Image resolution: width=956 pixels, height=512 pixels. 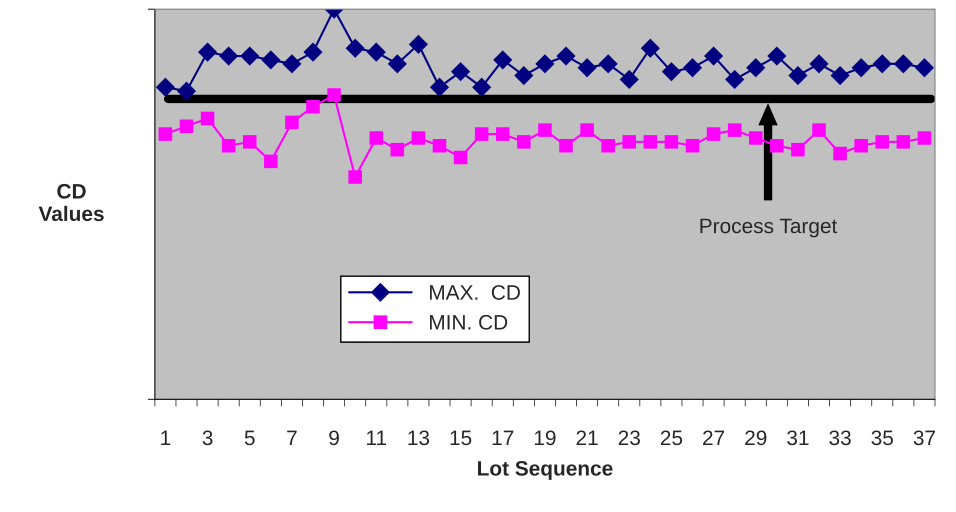 What do you see at coordinates (671, 438) in the screenshot?
I see `x-tick-label: 25` at bounding box center [671, 438].